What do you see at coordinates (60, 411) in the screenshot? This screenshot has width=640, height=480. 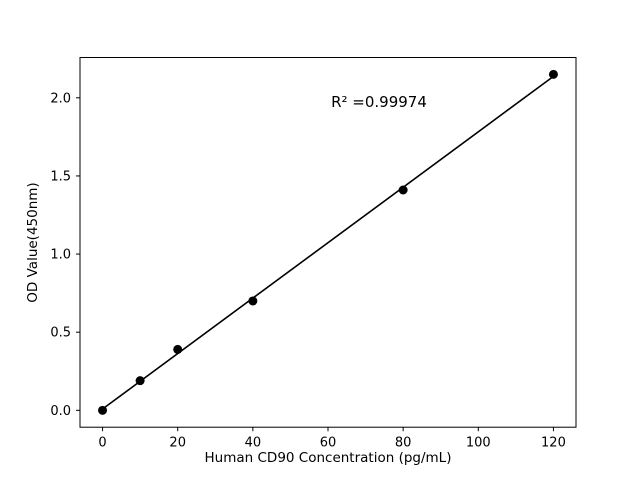 I see `y-tick-label: 0.0` at bounding box center [60, 411].